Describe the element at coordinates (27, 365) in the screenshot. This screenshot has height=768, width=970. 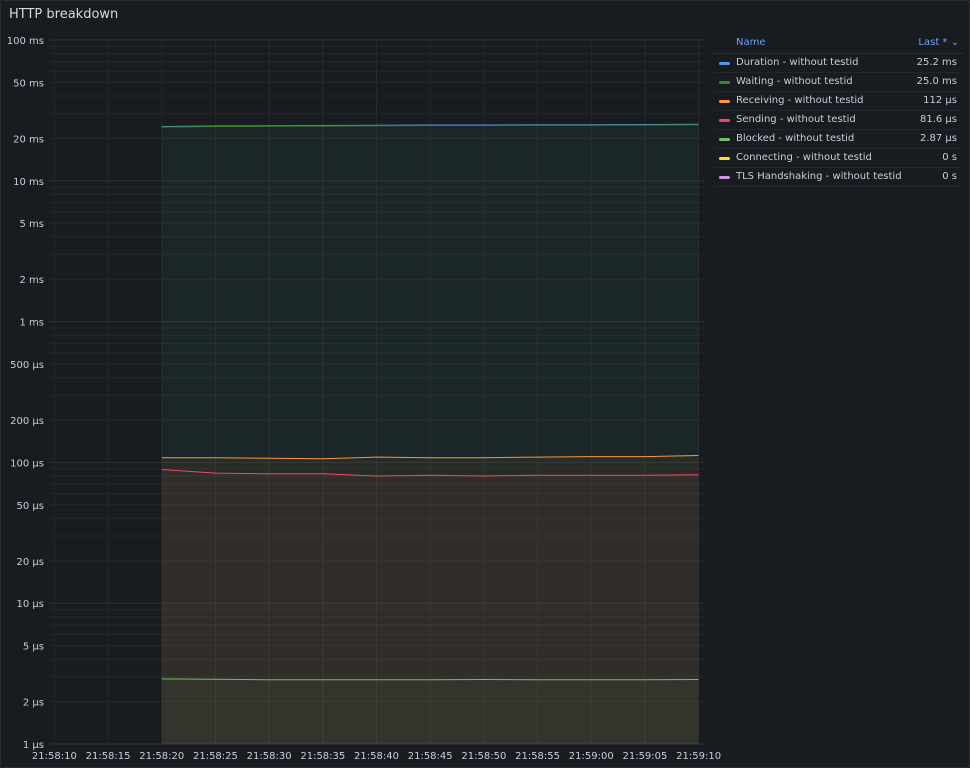
I see `y-tick-label: 500 µs` at that location.